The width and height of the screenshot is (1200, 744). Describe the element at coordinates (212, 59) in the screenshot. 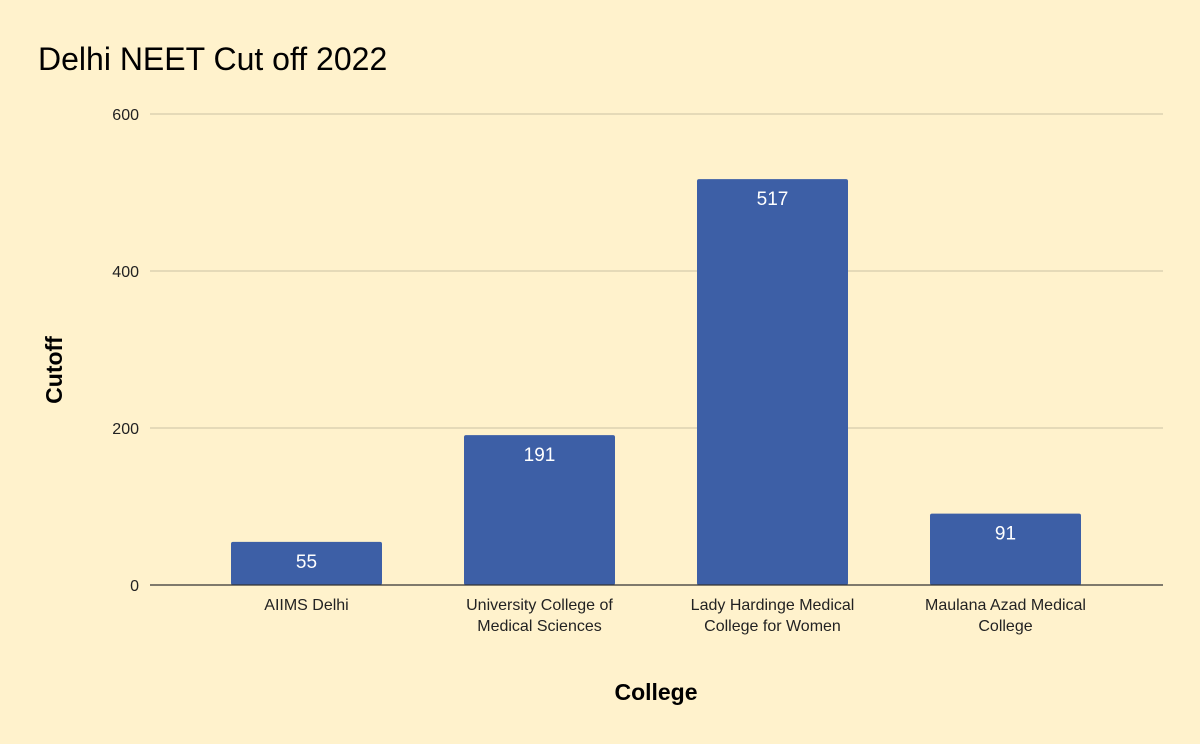

I see `chart-title: Delhi NEET Cut off 2022` at that location.